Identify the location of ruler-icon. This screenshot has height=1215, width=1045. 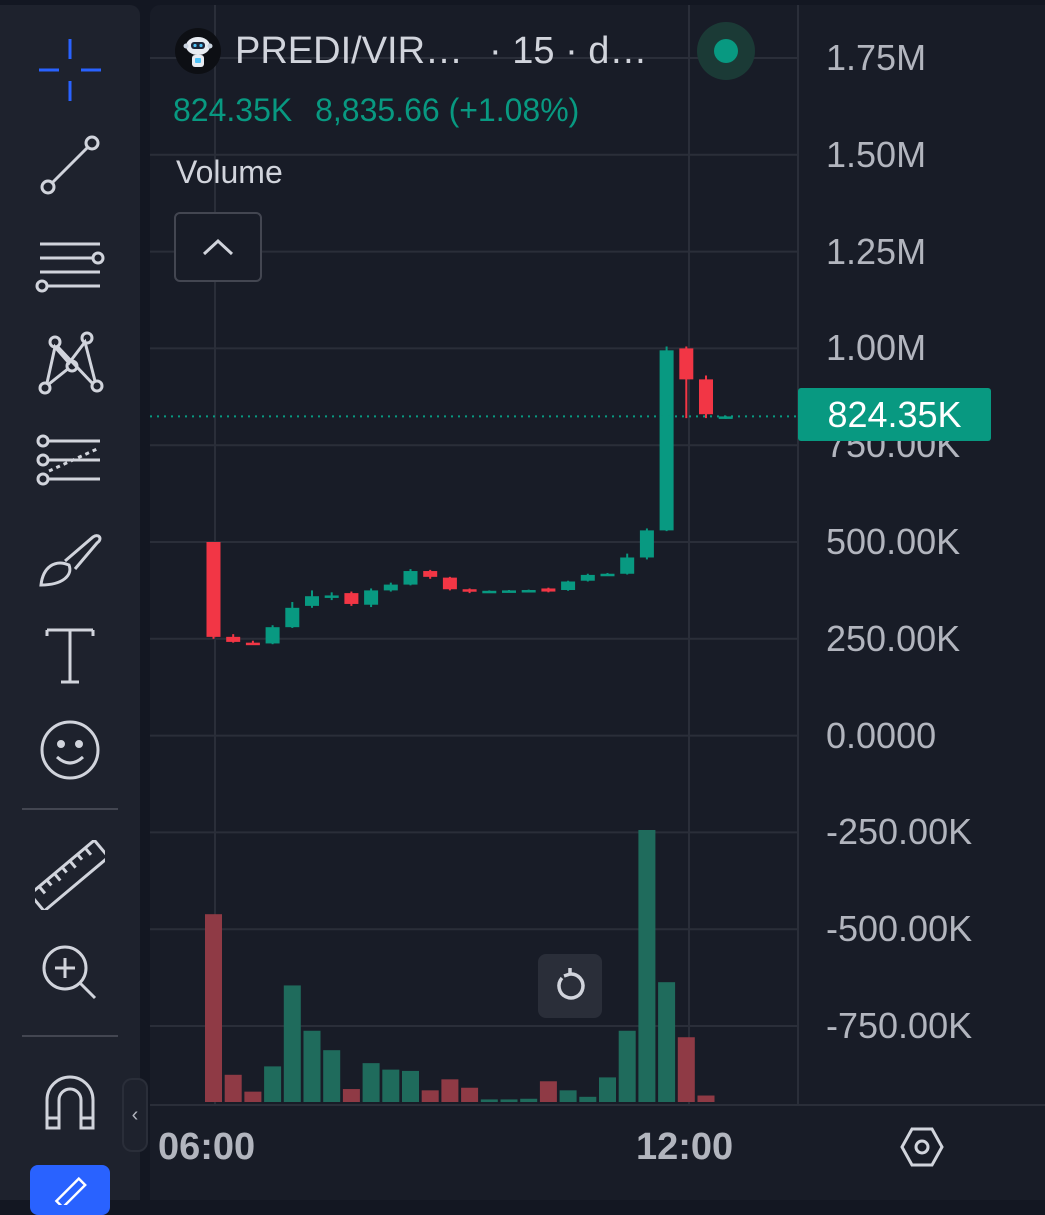
(70, 875).